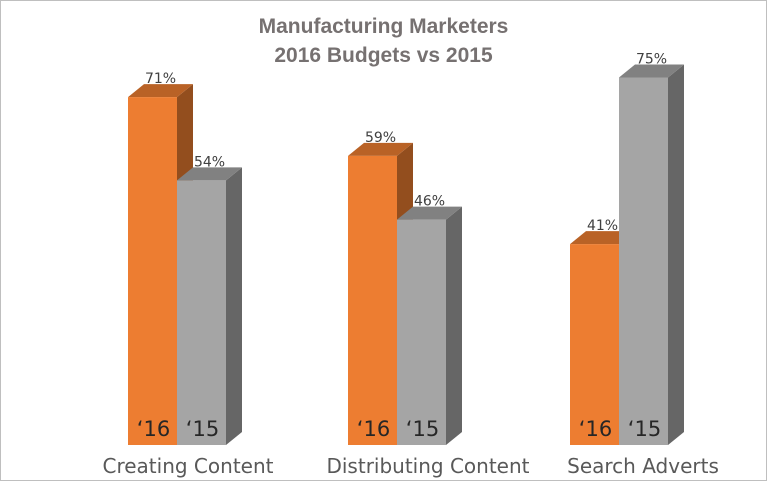 This screenshot has width=767, height=481. I want to click on category-label: Creating Content, so click(188, 466).